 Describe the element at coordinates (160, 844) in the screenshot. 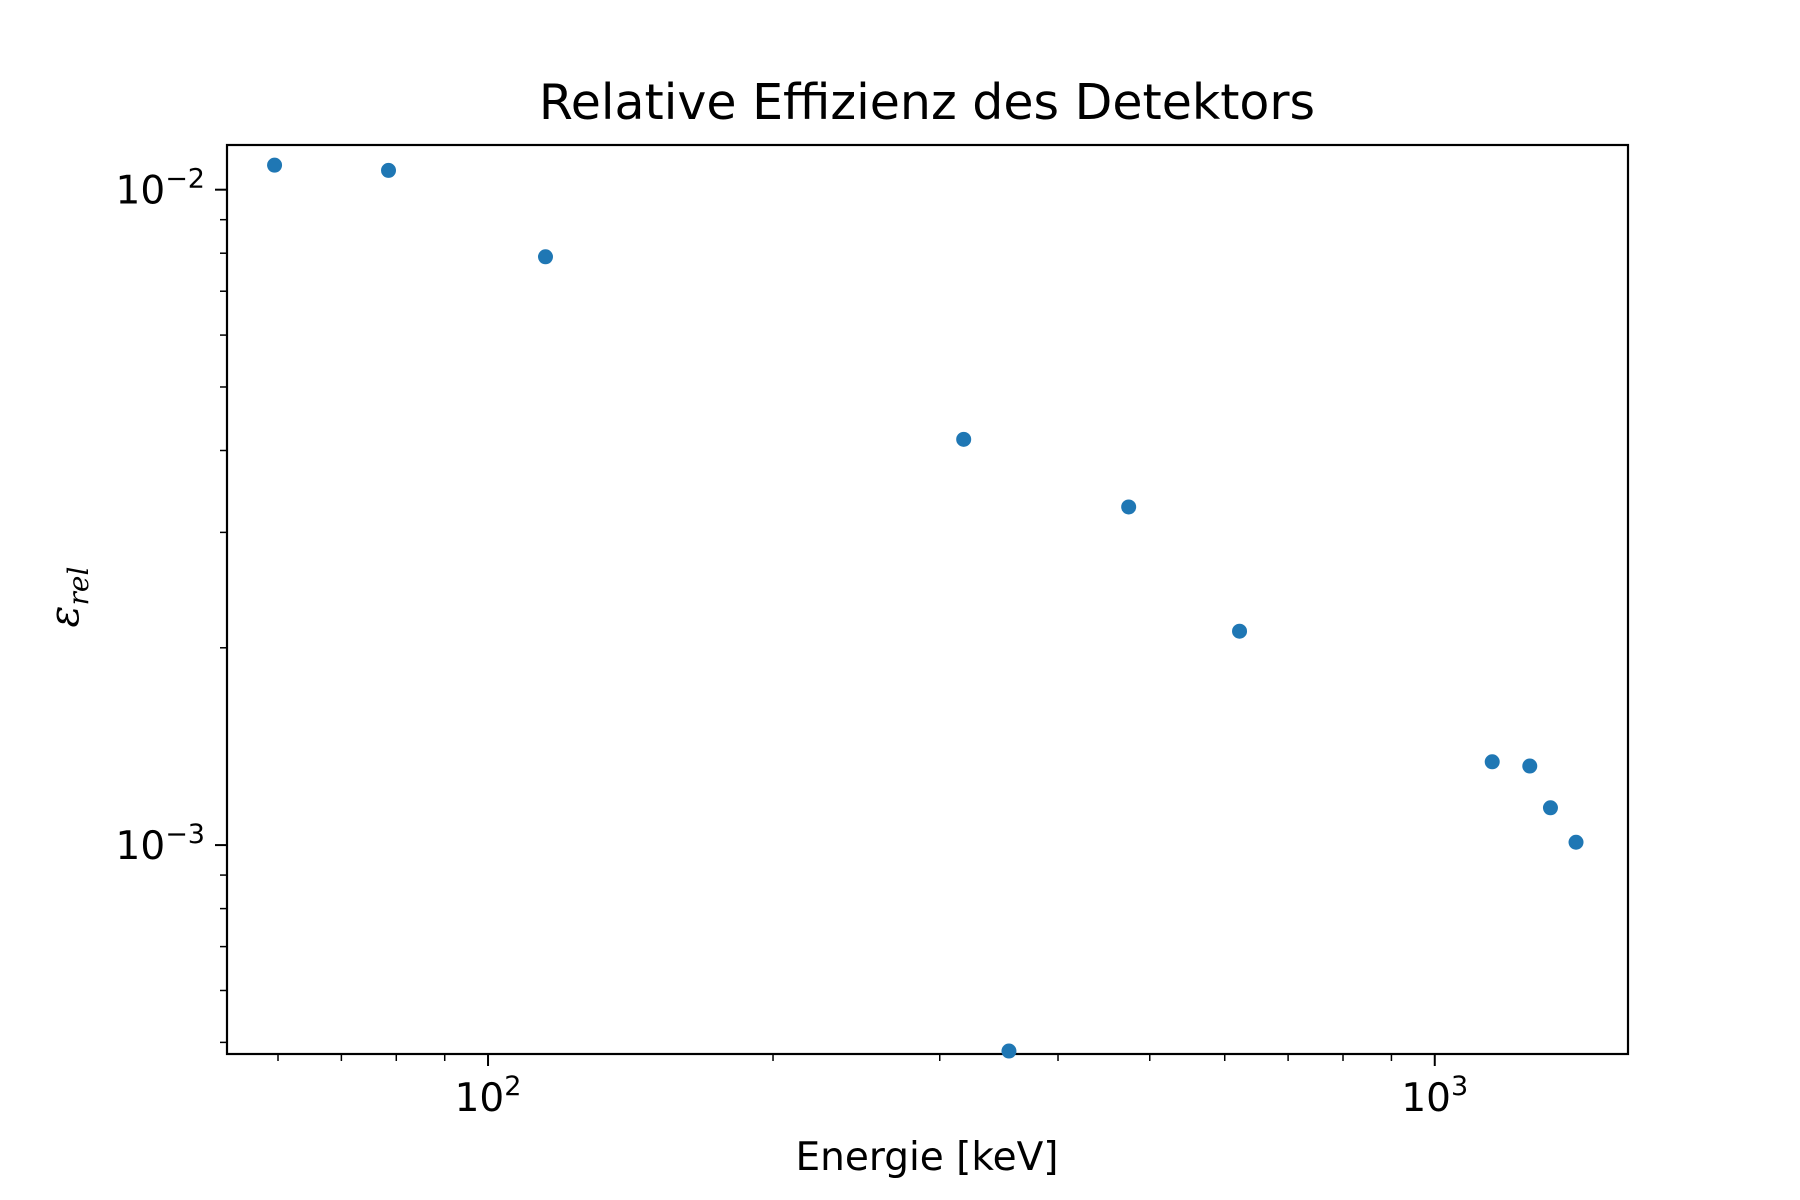

I see `y-tick-label: 10⁻³` at that location.